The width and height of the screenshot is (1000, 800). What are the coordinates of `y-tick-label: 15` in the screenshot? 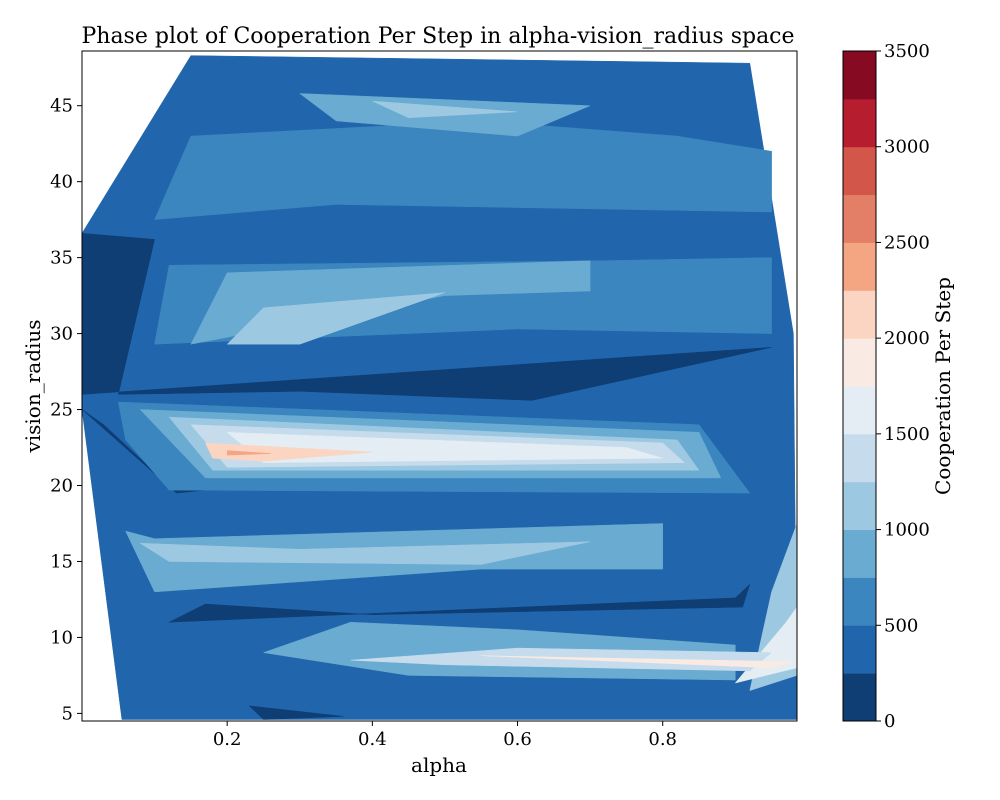 It's located at (61, 561).